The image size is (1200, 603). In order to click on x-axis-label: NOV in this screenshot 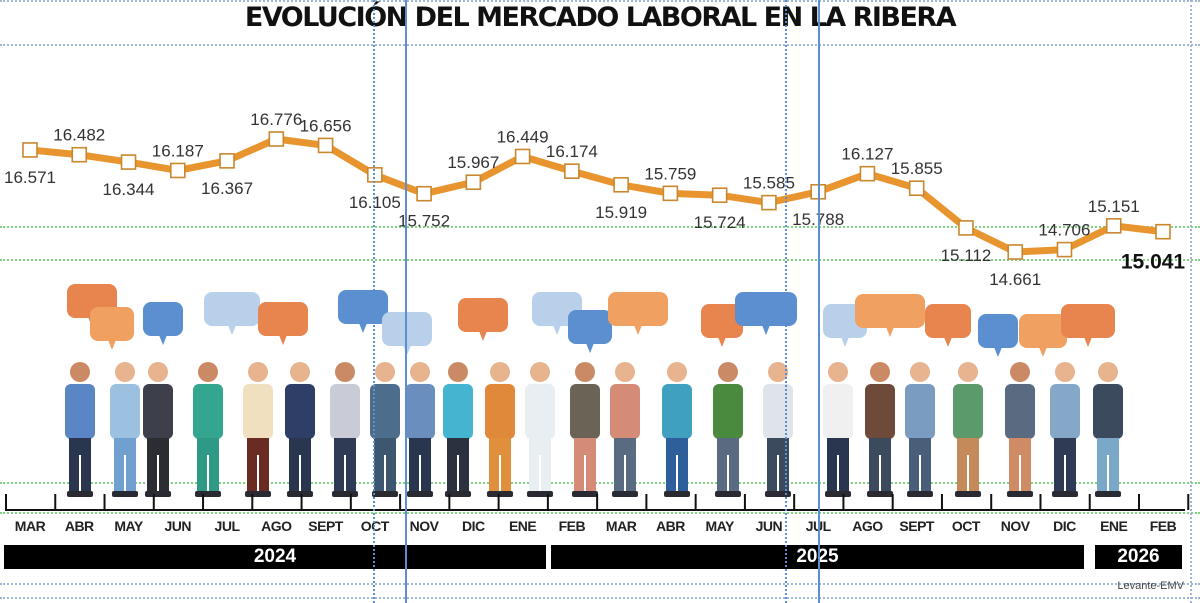, I will do `click(424, 526)`.